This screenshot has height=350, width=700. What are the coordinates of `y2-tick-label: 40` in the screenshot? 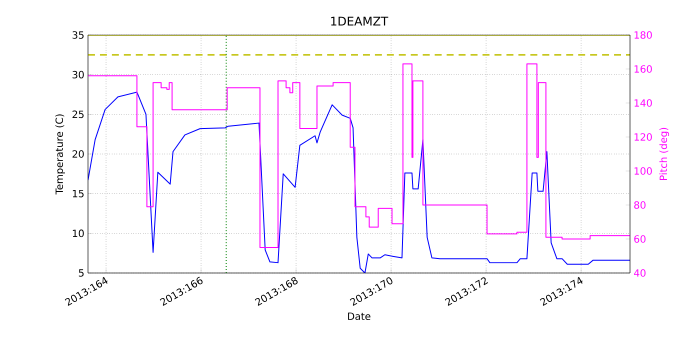 It's located at (640, 273).